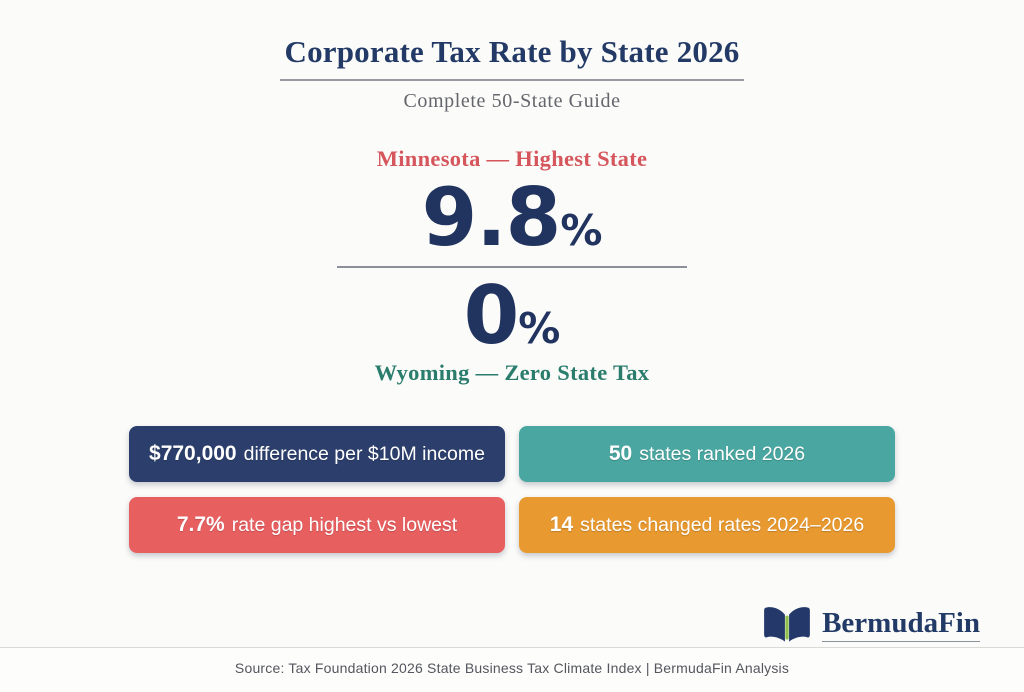 Image resolution: width=1024 pixels, height=692 pixels. I want to click on stat-card-rate-gap: 7.7% rate gap highest vs lowest, so click(317, 525).